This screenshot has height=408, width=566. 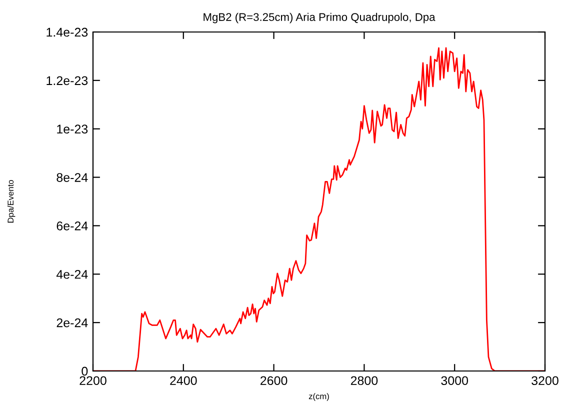 What do you see at coordinates (93, 381) in the screenshot?
I see `x-tick-label: 2200` at bounding box center [93, 381].